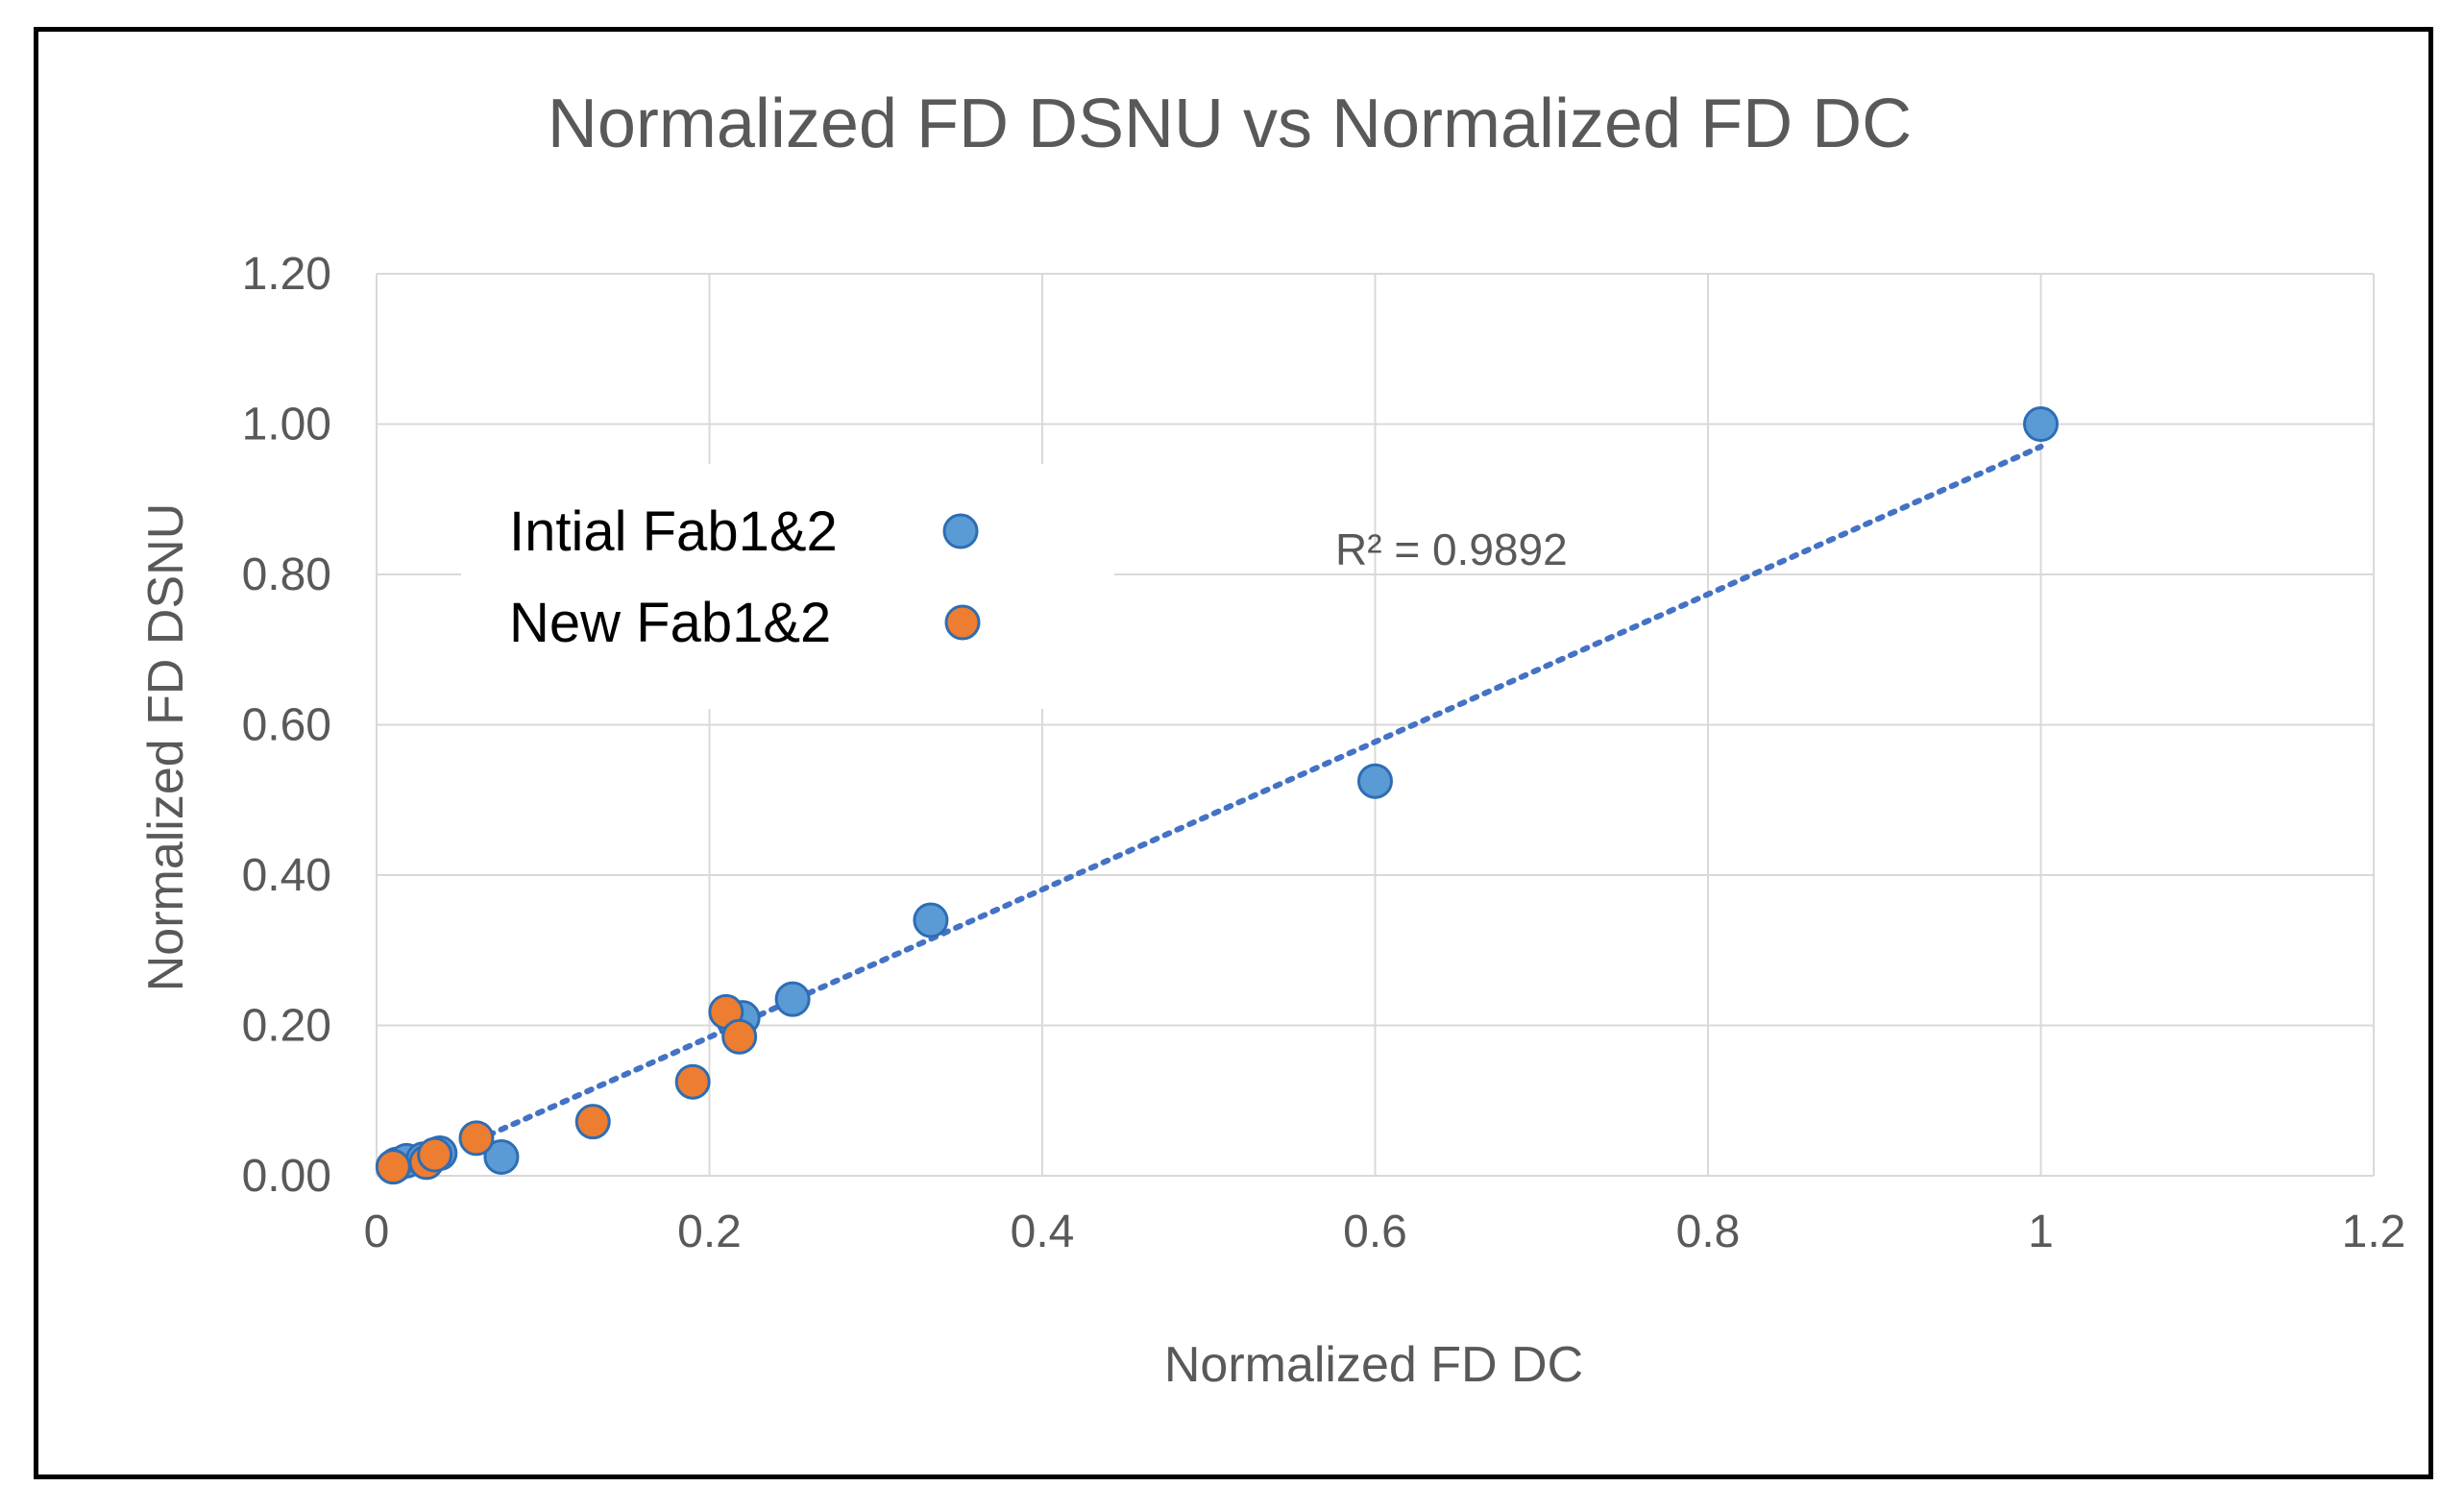  What do you see at coordinates (286, 1026) in the screenshot?
I see `y-tick-label-1: 0.20` at bounding box center [286, 1026].